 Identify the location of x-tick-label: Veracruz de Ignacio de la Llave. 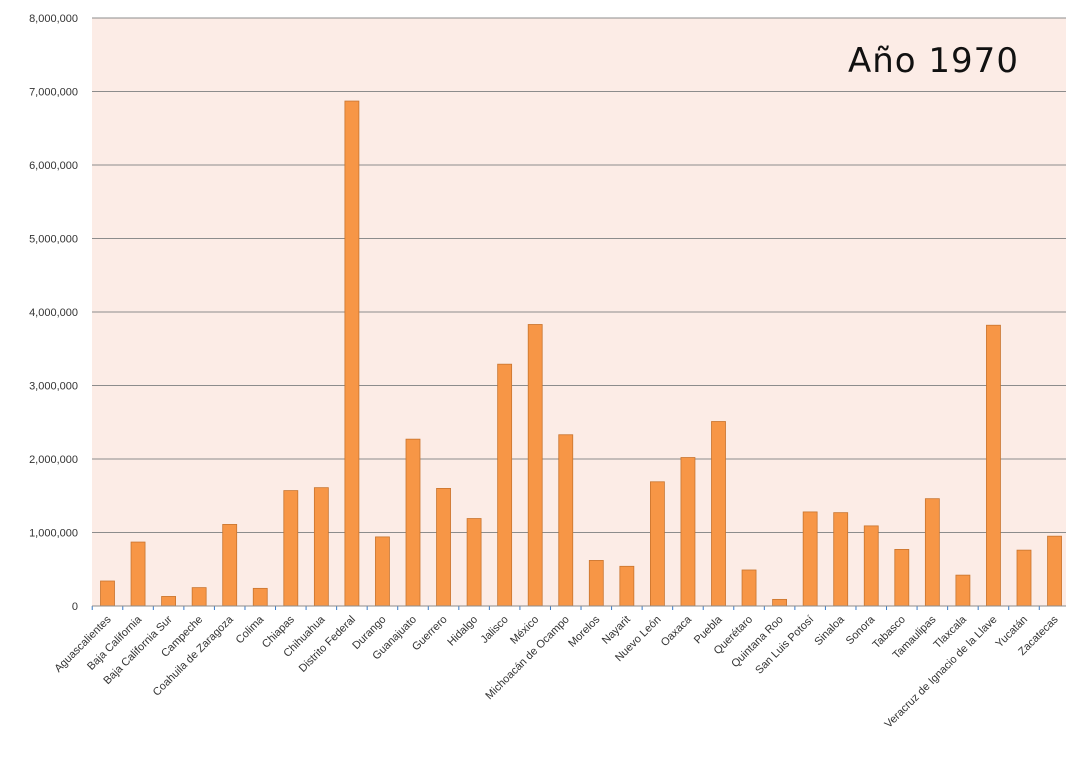
(941, 672).